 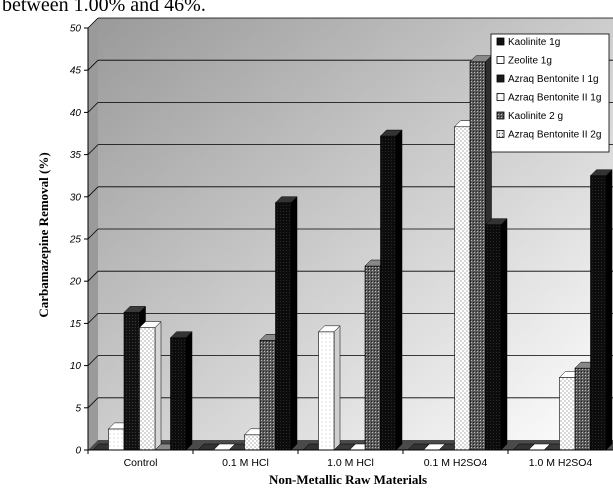 What do you see at coordinates (535, 116) in the screenshot?
I see `legend-label: Kaolinite 2 g` at bounding box center [535, 116].